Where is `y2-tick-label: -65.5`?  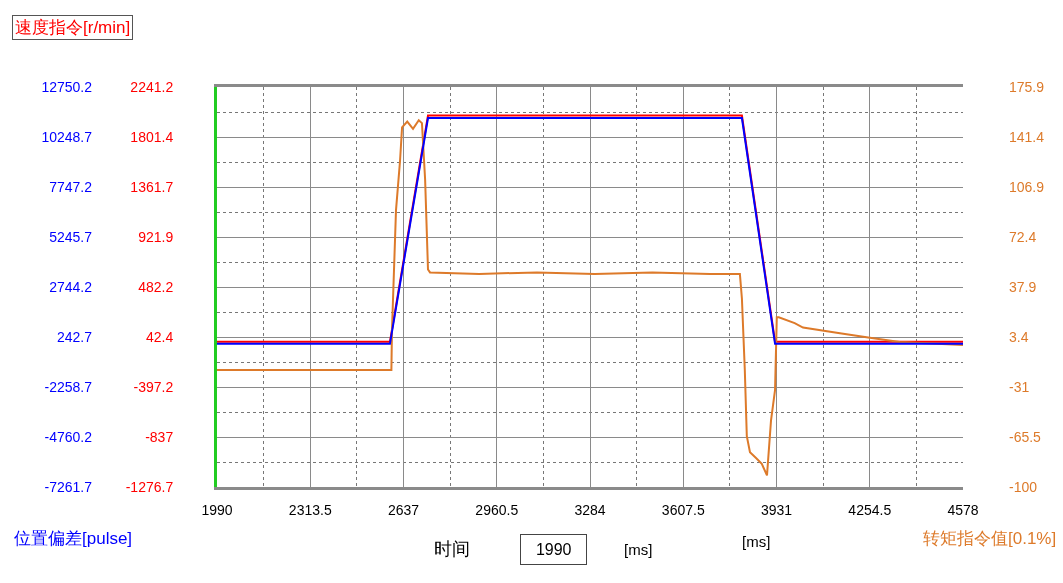
y2-tick-label: -65.5 is located at coordinates (1025, 436).